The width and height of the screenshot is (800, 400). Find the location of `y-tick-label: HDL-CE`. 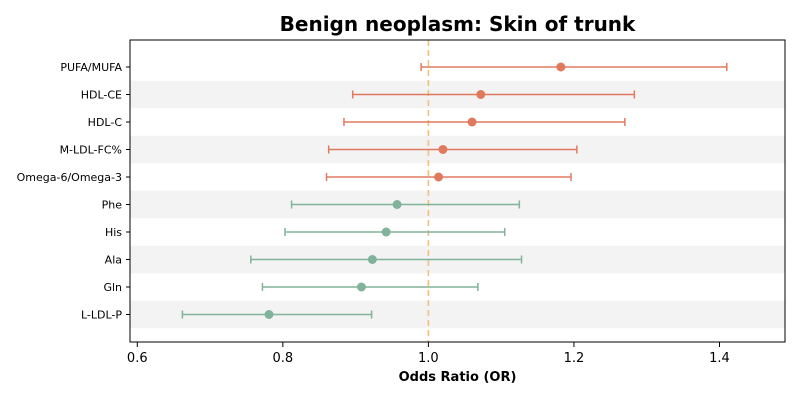

y-tick-label: HDL-CE is located at coordinates (101, 95).